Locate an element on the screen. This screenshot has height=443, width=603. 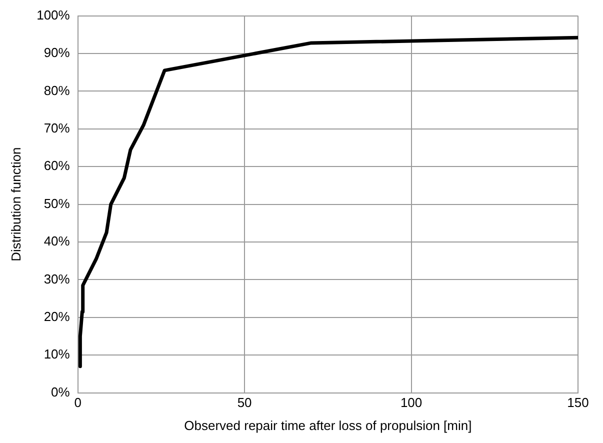
y-tick-label: 30% is located at coordinates (57, 278).